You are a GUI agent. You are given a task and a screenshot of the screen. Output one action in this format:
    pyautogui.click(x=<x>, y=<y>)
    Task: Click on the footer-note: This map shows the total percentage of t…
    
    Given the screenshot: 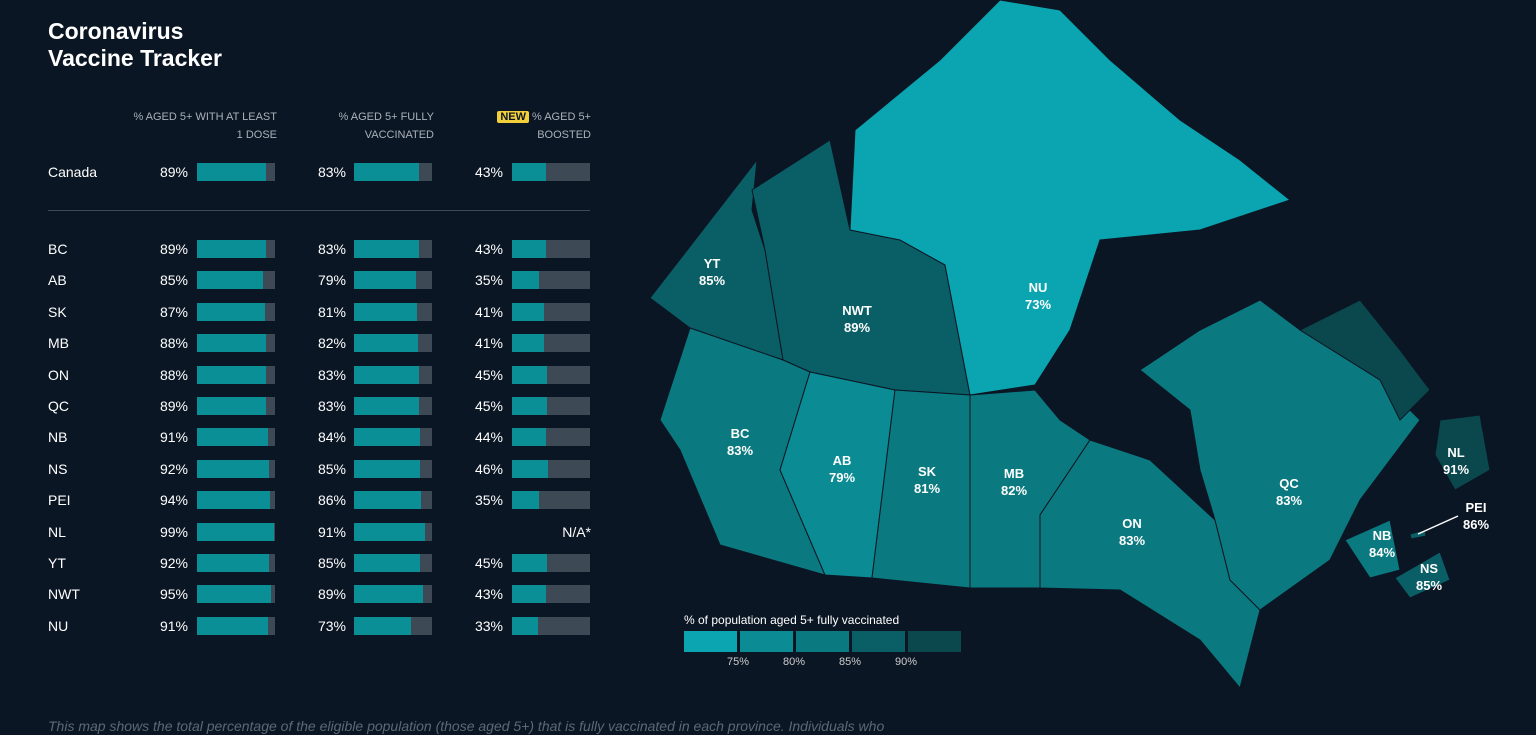 What is the action you would take?
    pyautogui.click(x=466, y=726)
    